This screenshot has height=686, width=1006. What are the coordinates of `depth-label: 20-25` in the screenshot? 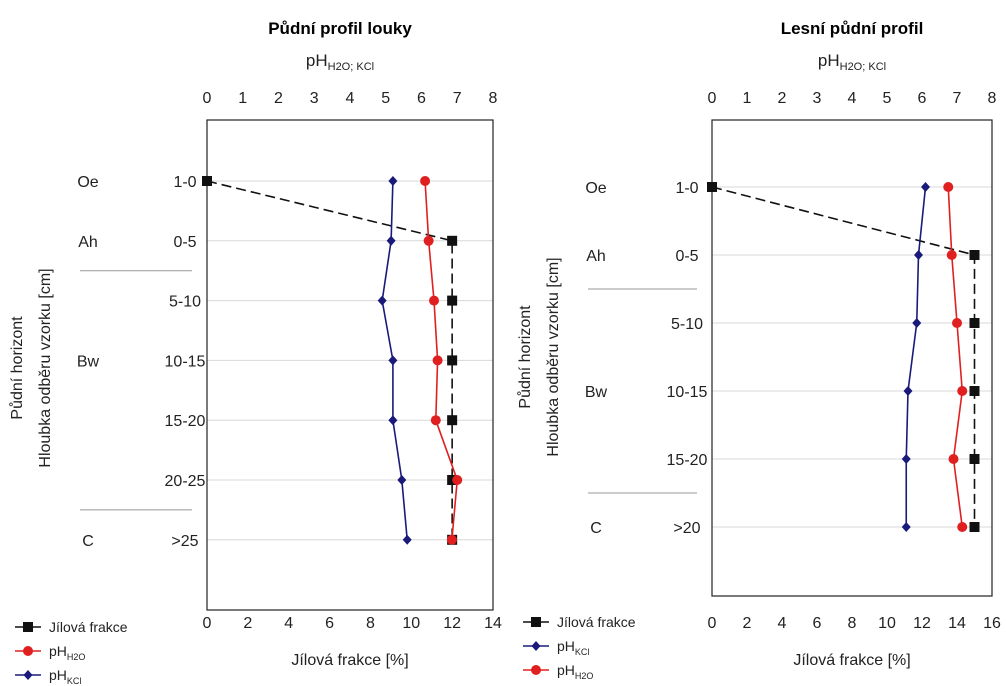 It's located at (185, 481).